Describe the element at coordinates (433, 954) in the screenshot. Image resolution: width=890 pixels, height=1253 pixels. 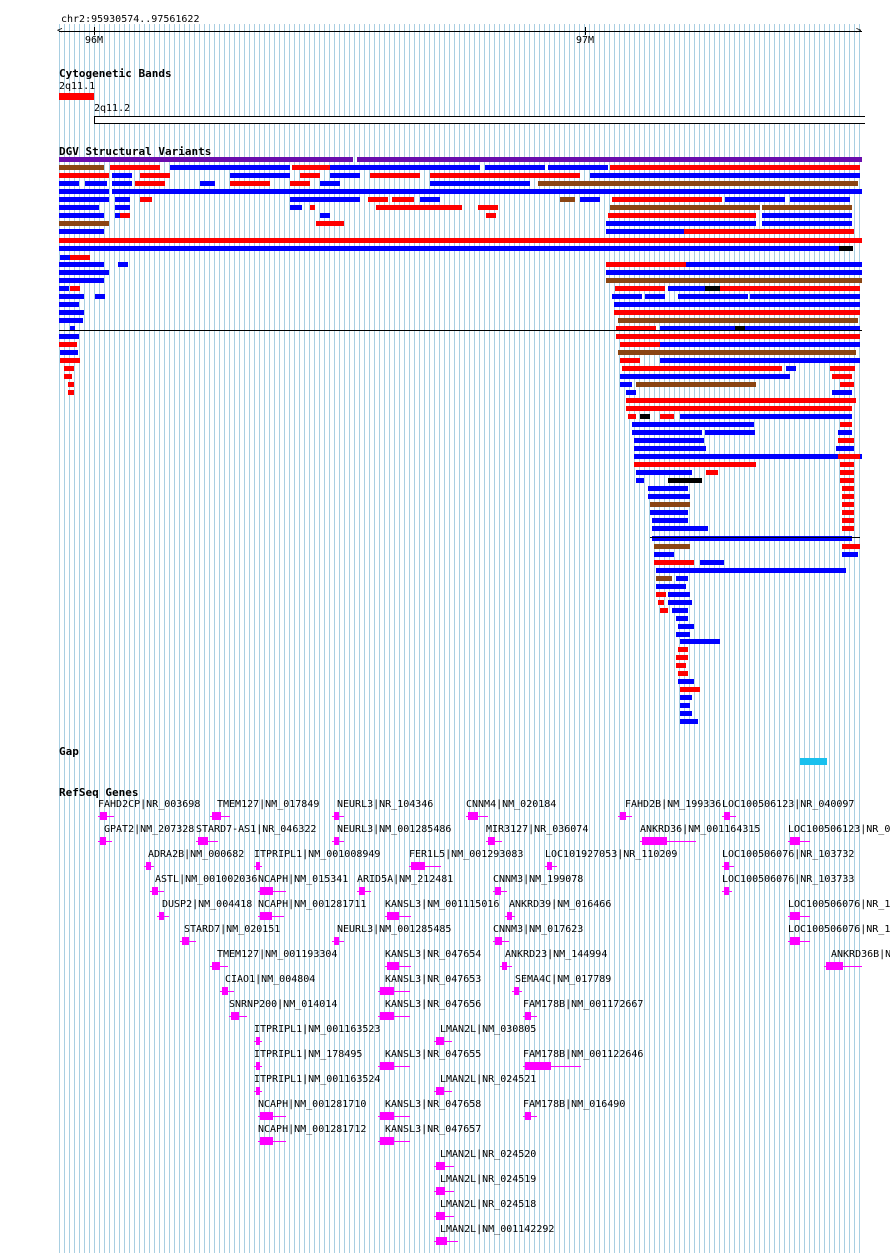
I see `gene-label: KANSL3|NR_047654` at that location.